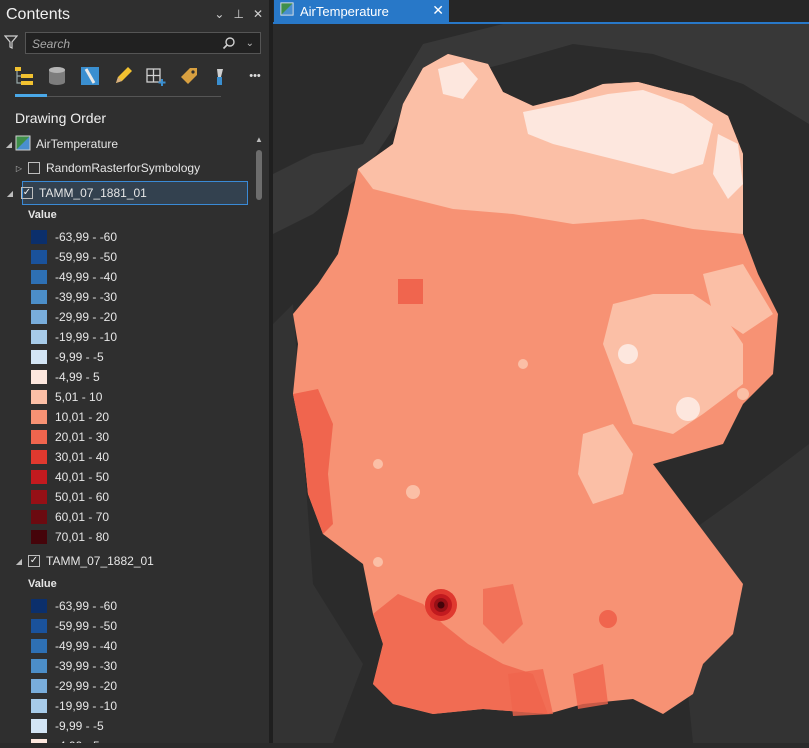 Image resolution: width=809 pixels, height=748 pixels. What do you see at coordinates (441, 605) in the screenshot?
I see `hotspot-core` at bounding box center [441, 605].